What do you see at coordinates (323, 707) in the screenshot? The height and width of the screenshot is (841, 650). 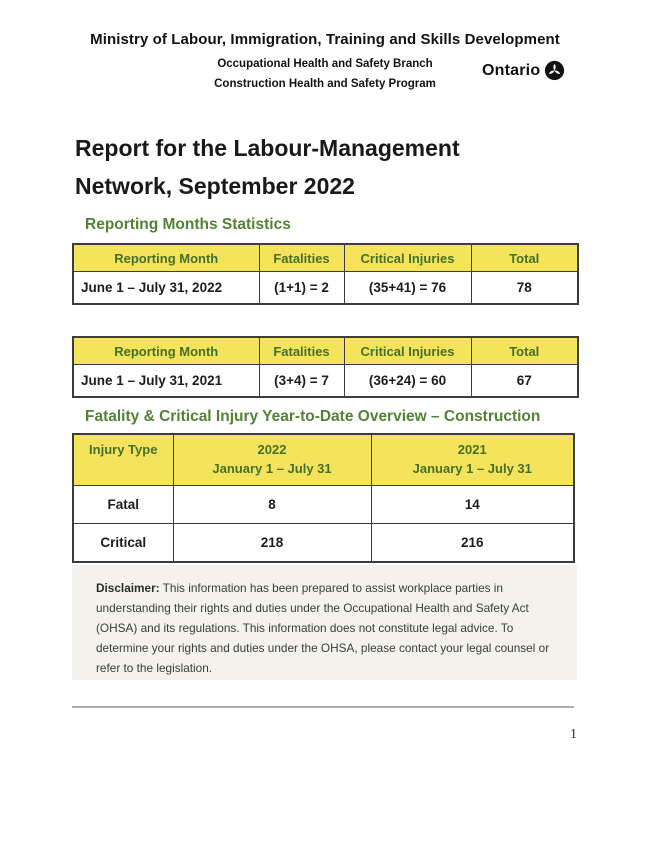 I see `footer-divider` at bounding box center [323, 707].